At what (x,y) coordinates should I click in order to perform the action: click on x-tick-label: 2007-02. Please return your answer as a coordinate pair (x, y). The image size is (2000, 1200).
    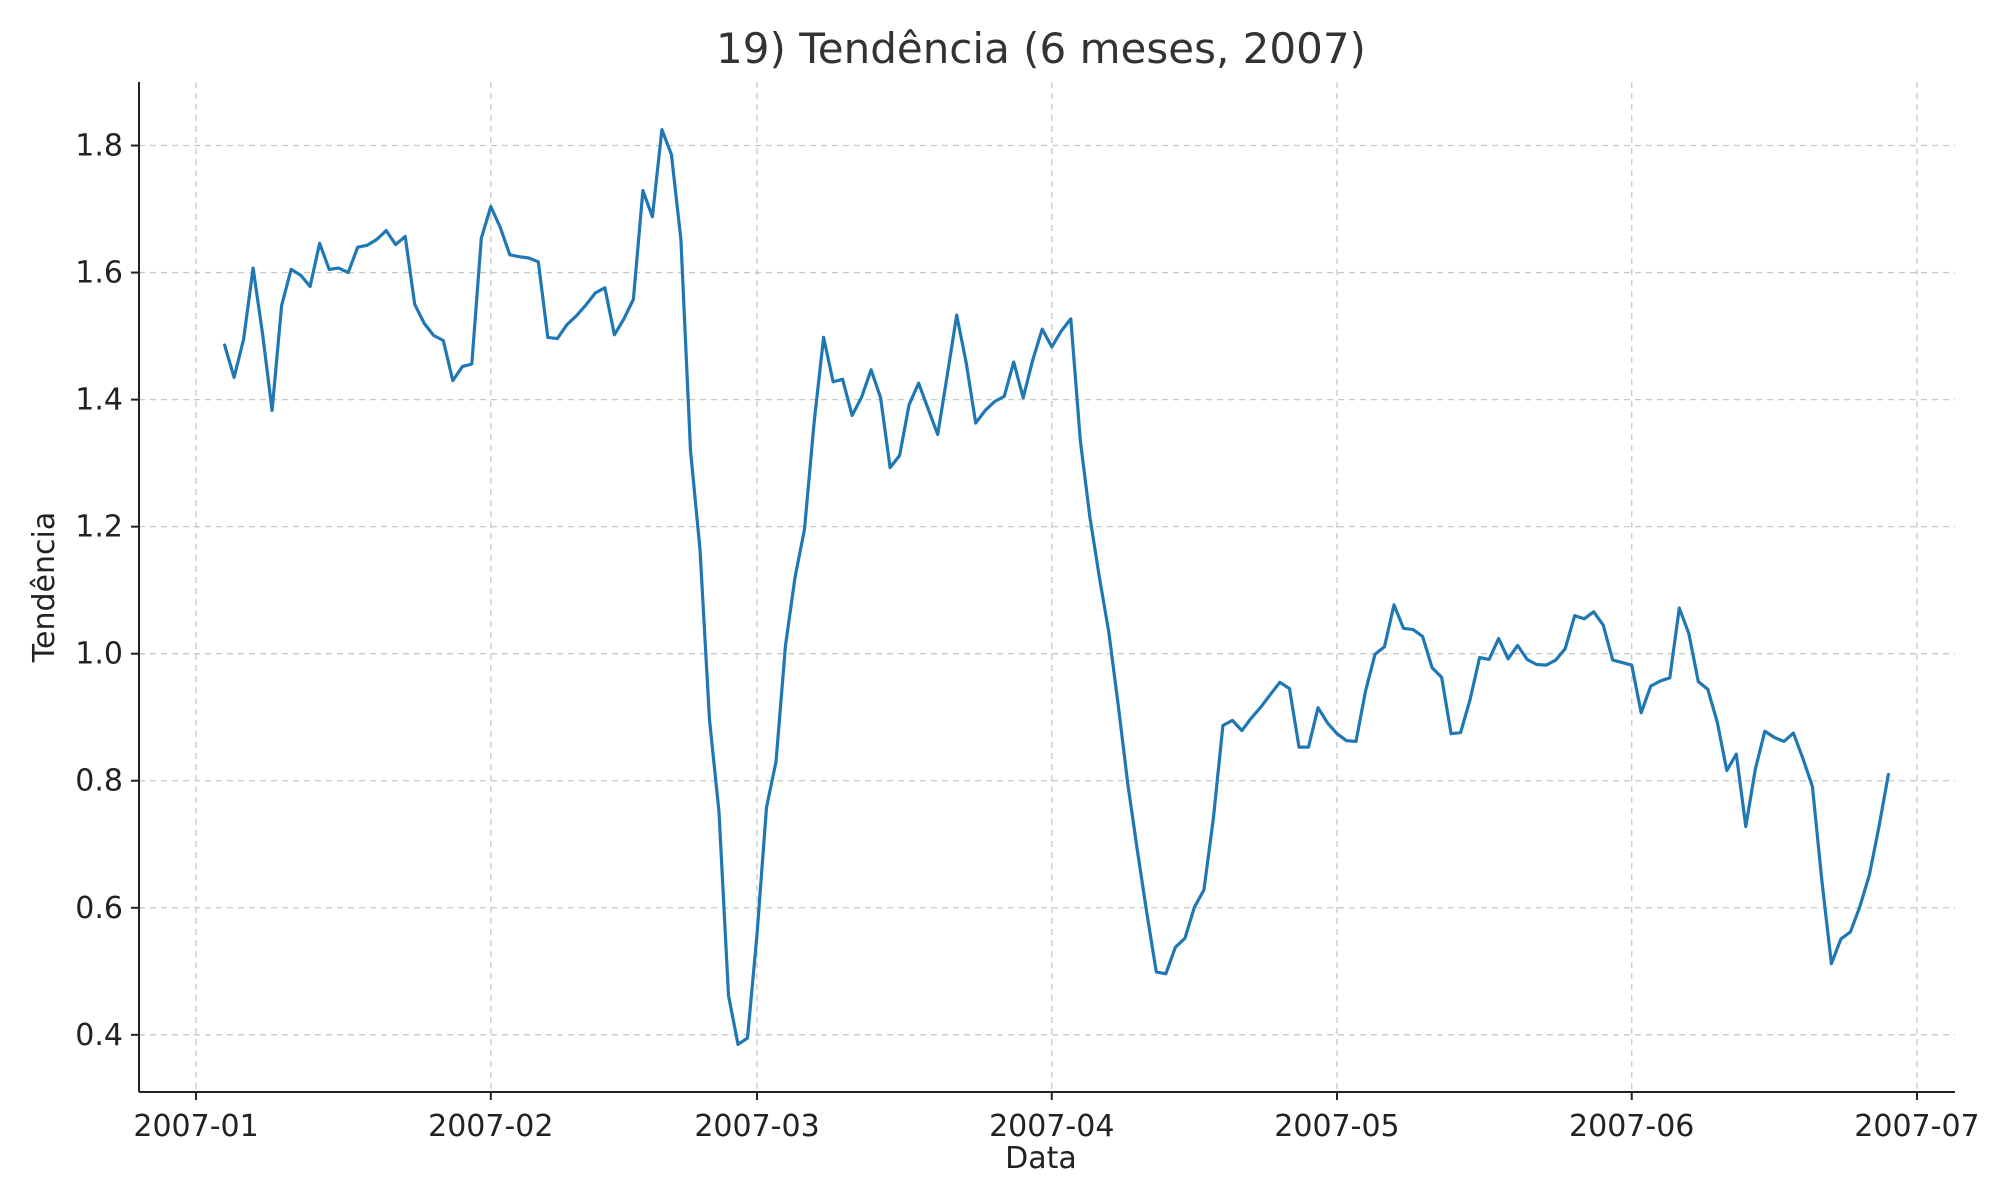
    Looking at the image, I should click on (490, 1126).